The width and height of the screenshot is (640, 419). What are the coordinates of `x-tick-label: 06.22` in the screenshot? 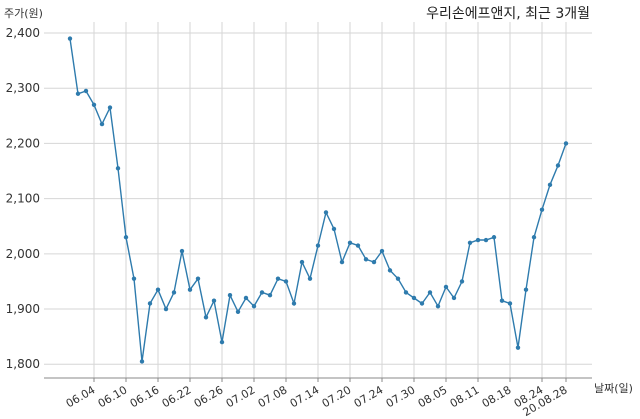 It's located at (177, 396).